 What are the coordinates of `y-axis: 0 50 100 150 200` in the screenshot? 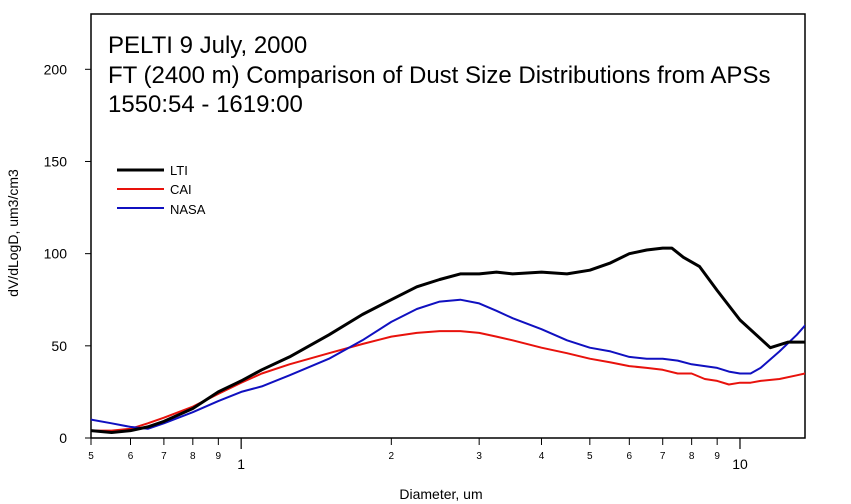 It's located at (67, 253).